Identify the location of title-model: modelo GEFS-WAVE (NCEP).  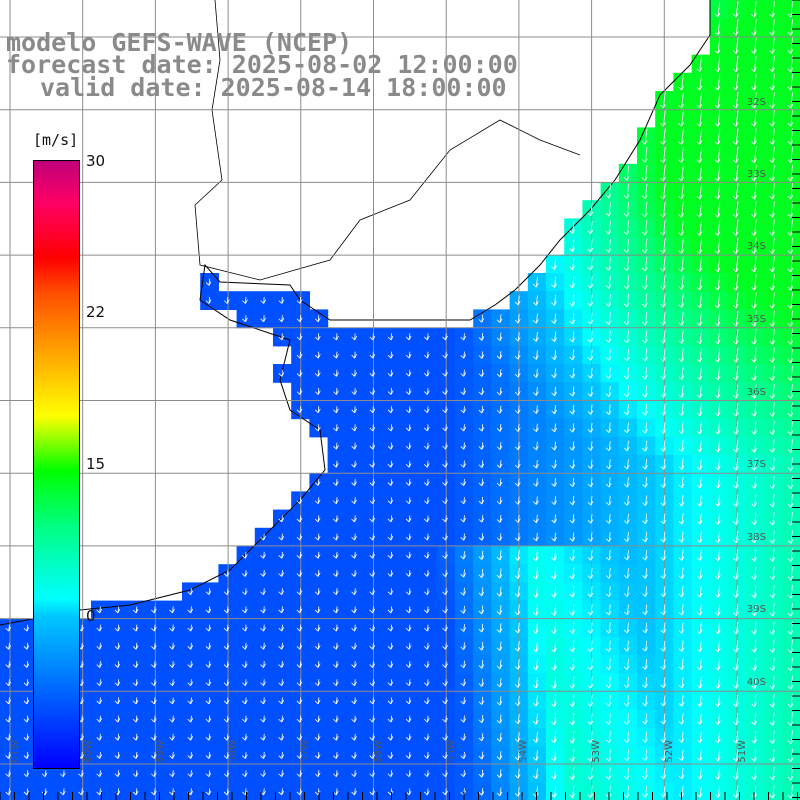
(179, 42).